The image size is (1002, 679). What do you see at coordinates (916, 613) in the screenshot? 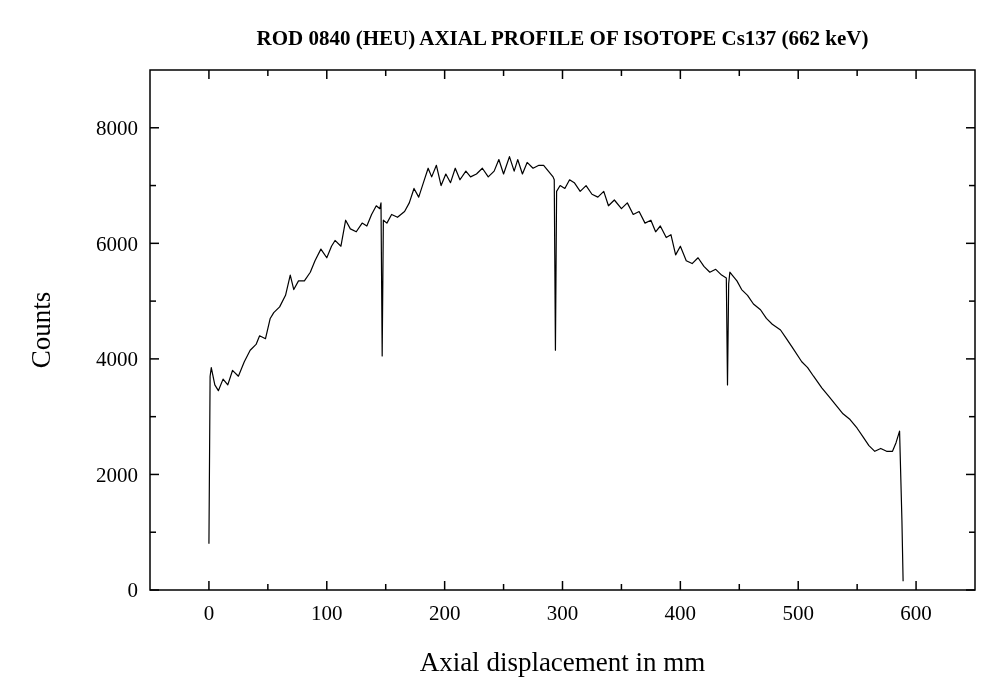
I see `x-tick-label: 600` at bounding box center [916, 613].